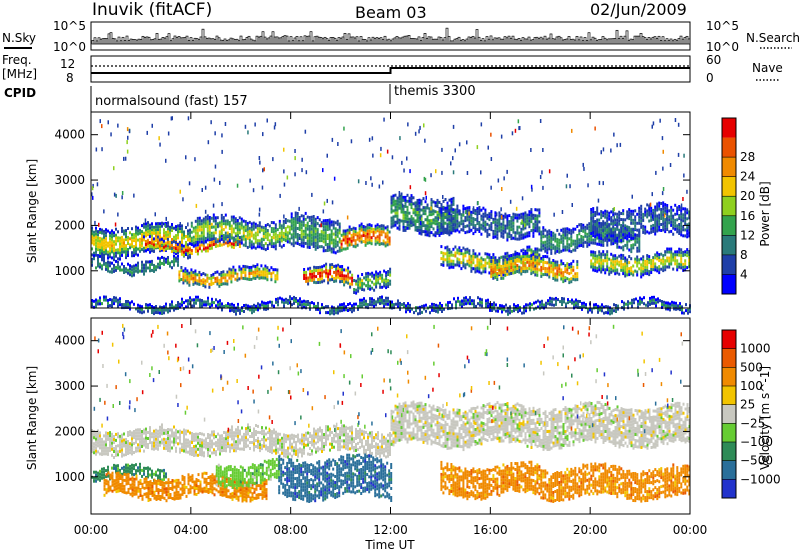  What do you see at coordinates (638, 9) in the screenshot?
I see `date-title: 02/Jun/2009` at bounding box center [638, 9].